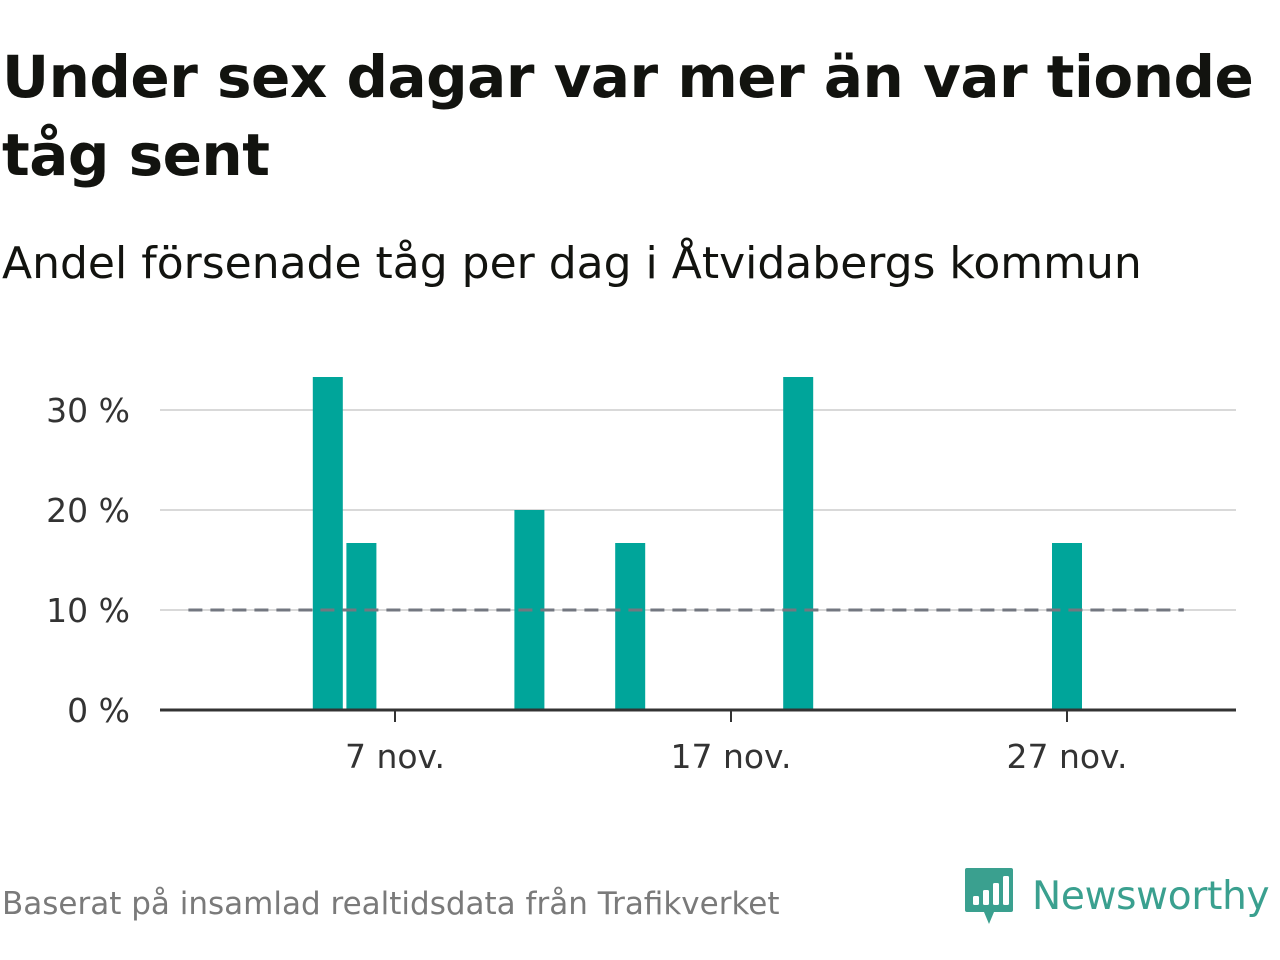  I want to click on x-tick-label: 17 nov., so click(730, 756).